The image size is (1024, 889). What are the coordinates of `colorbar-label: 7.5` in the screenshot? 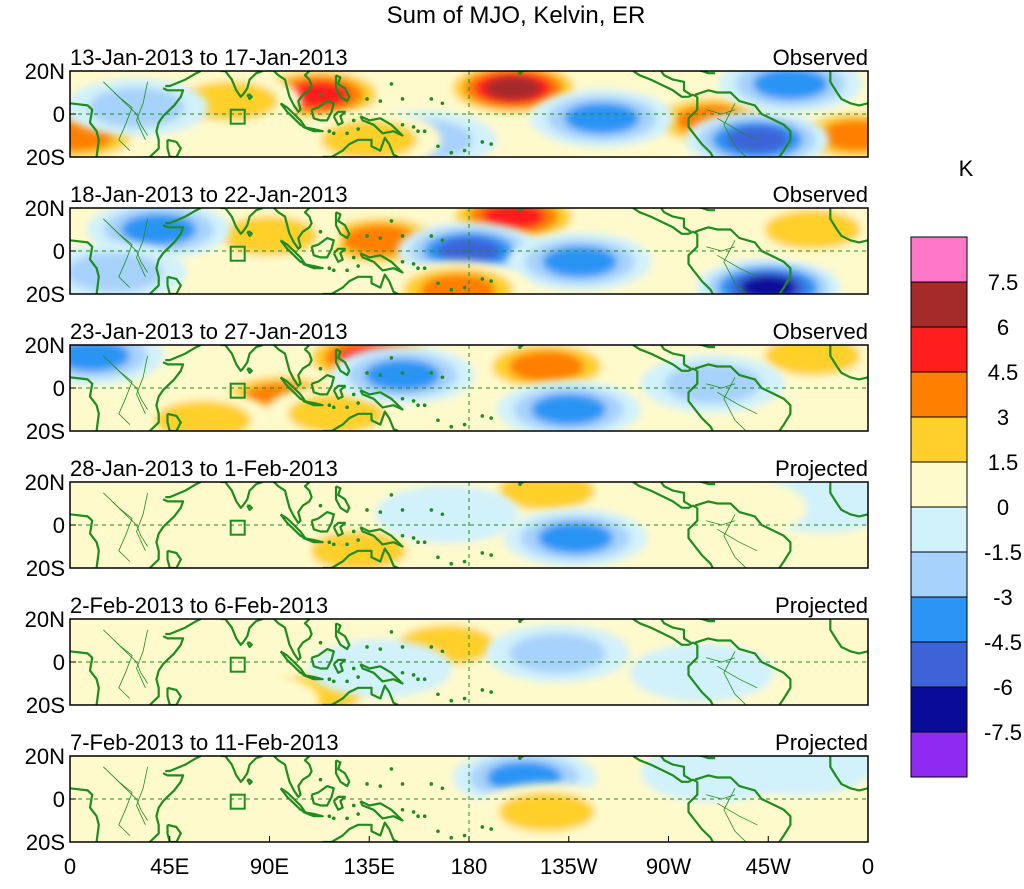 It's located at (1003, 282).